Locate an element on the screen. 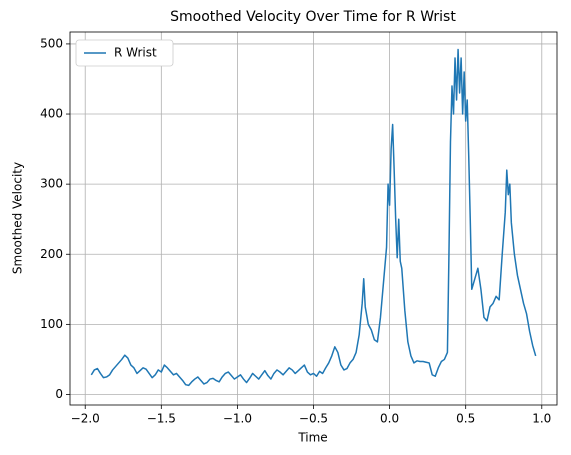 This screenshot has height=455, width=571. x-tick-label: −1.5 is located at coordinates (161, 419).